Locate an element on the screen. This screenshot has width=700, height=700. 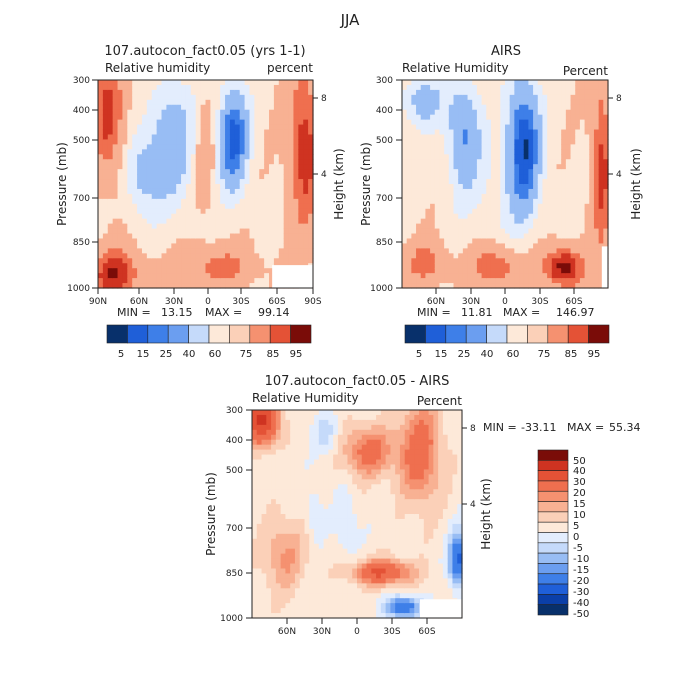
xtick: 30N is located at coordinates (174, 302).